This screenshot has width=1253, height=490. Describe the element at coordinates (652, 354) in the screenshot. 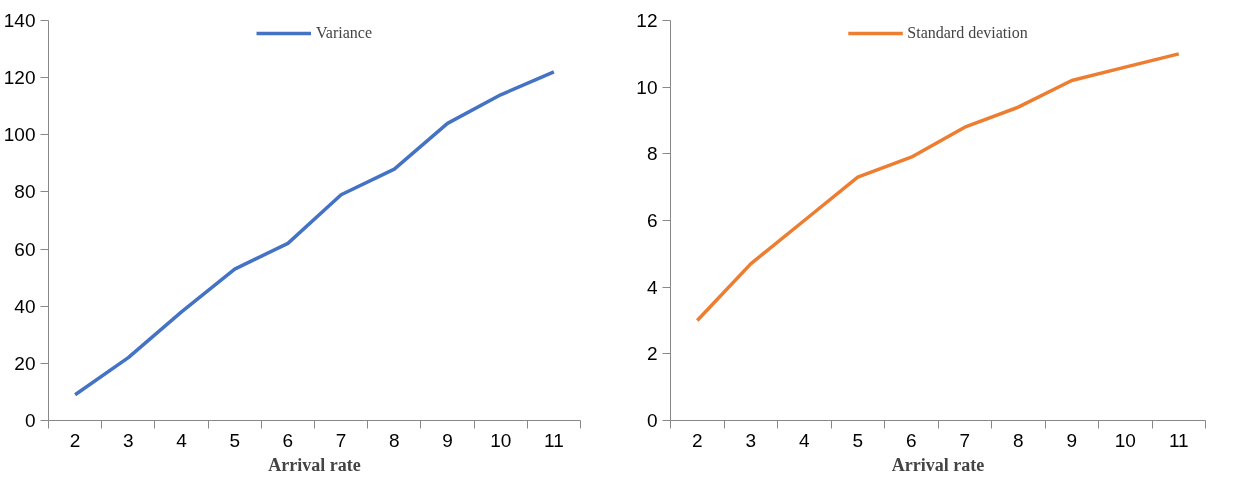

I see `y-tick-label: 2` at that location.